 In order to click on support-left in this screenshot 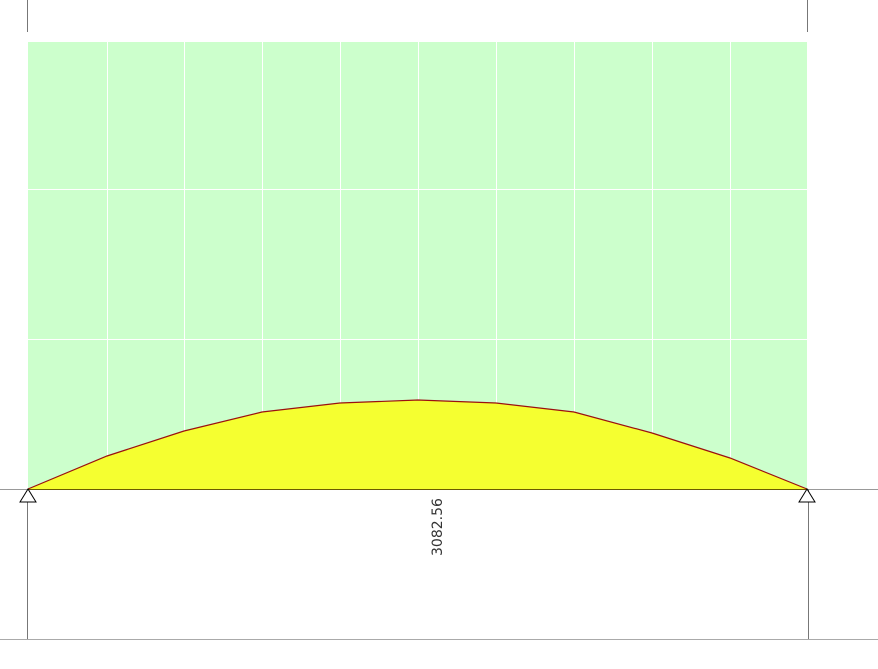, I will do `click(28, 495)`.